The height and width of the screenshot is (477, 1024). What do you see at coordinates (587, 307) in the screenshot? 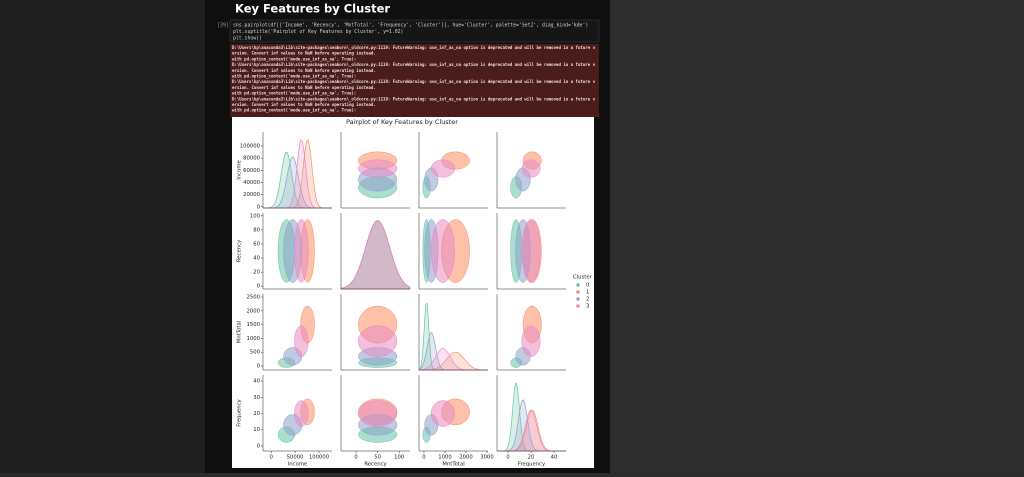
I see `legend-label: 3` at bounding box center [587, 307].